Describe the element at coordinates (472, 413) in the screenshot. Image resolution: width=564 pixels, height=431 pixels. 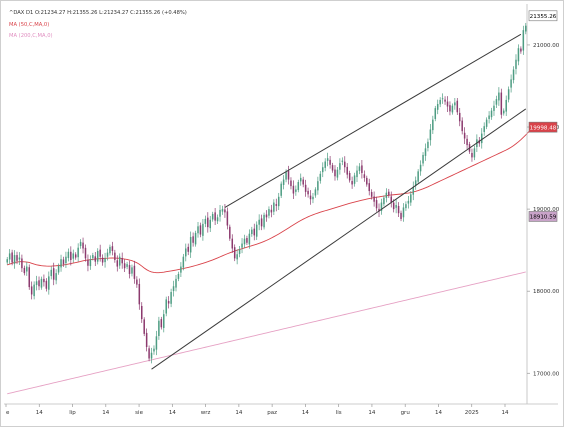
I see `x-tick-label: 2025` at that location.